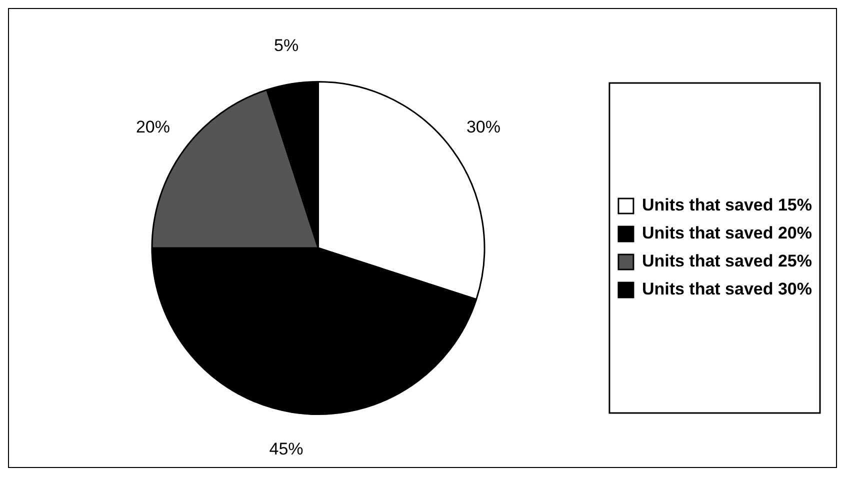 The width and height of the screenshot is (847, 478). What do you see at coordinates (727, 205) in the screenshot?
I see `legend-label: Units that saved 15%` at bounding box center [727, 205].